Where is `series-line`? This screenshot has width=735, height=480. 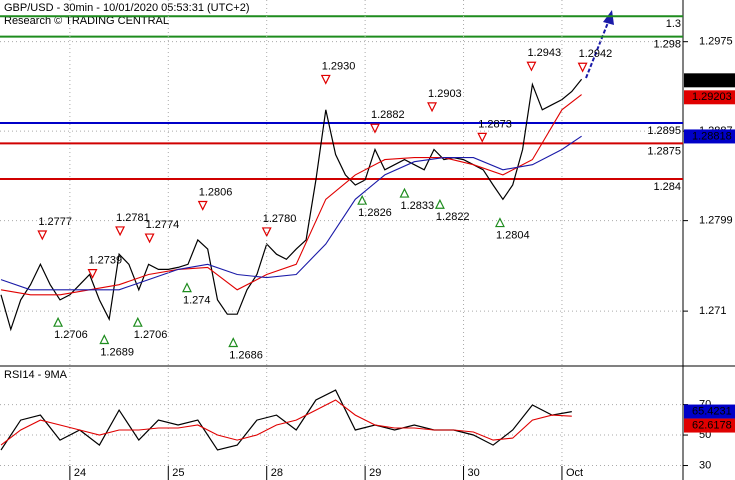 series-line is located at coordinates (286, 422).